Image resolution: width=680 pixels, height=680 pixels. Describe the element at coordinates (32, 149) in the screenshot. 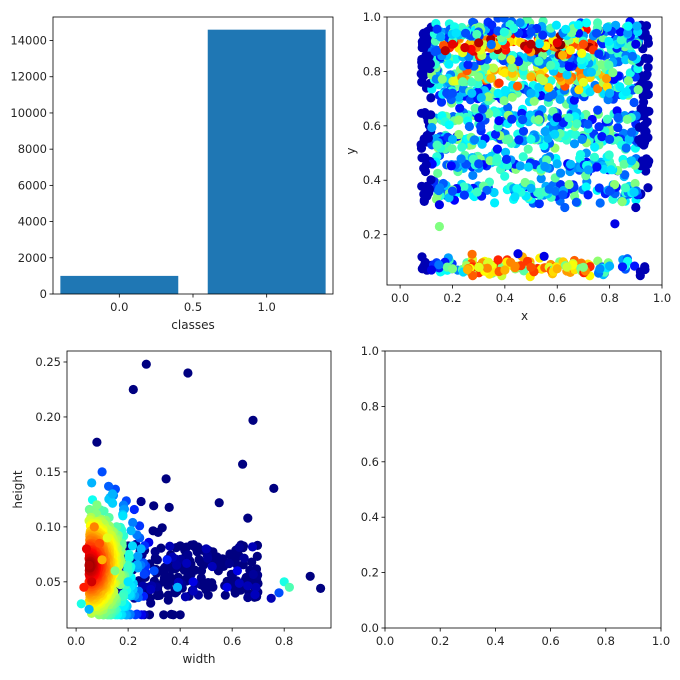

I see `y-tick-label: 8000` at that location.